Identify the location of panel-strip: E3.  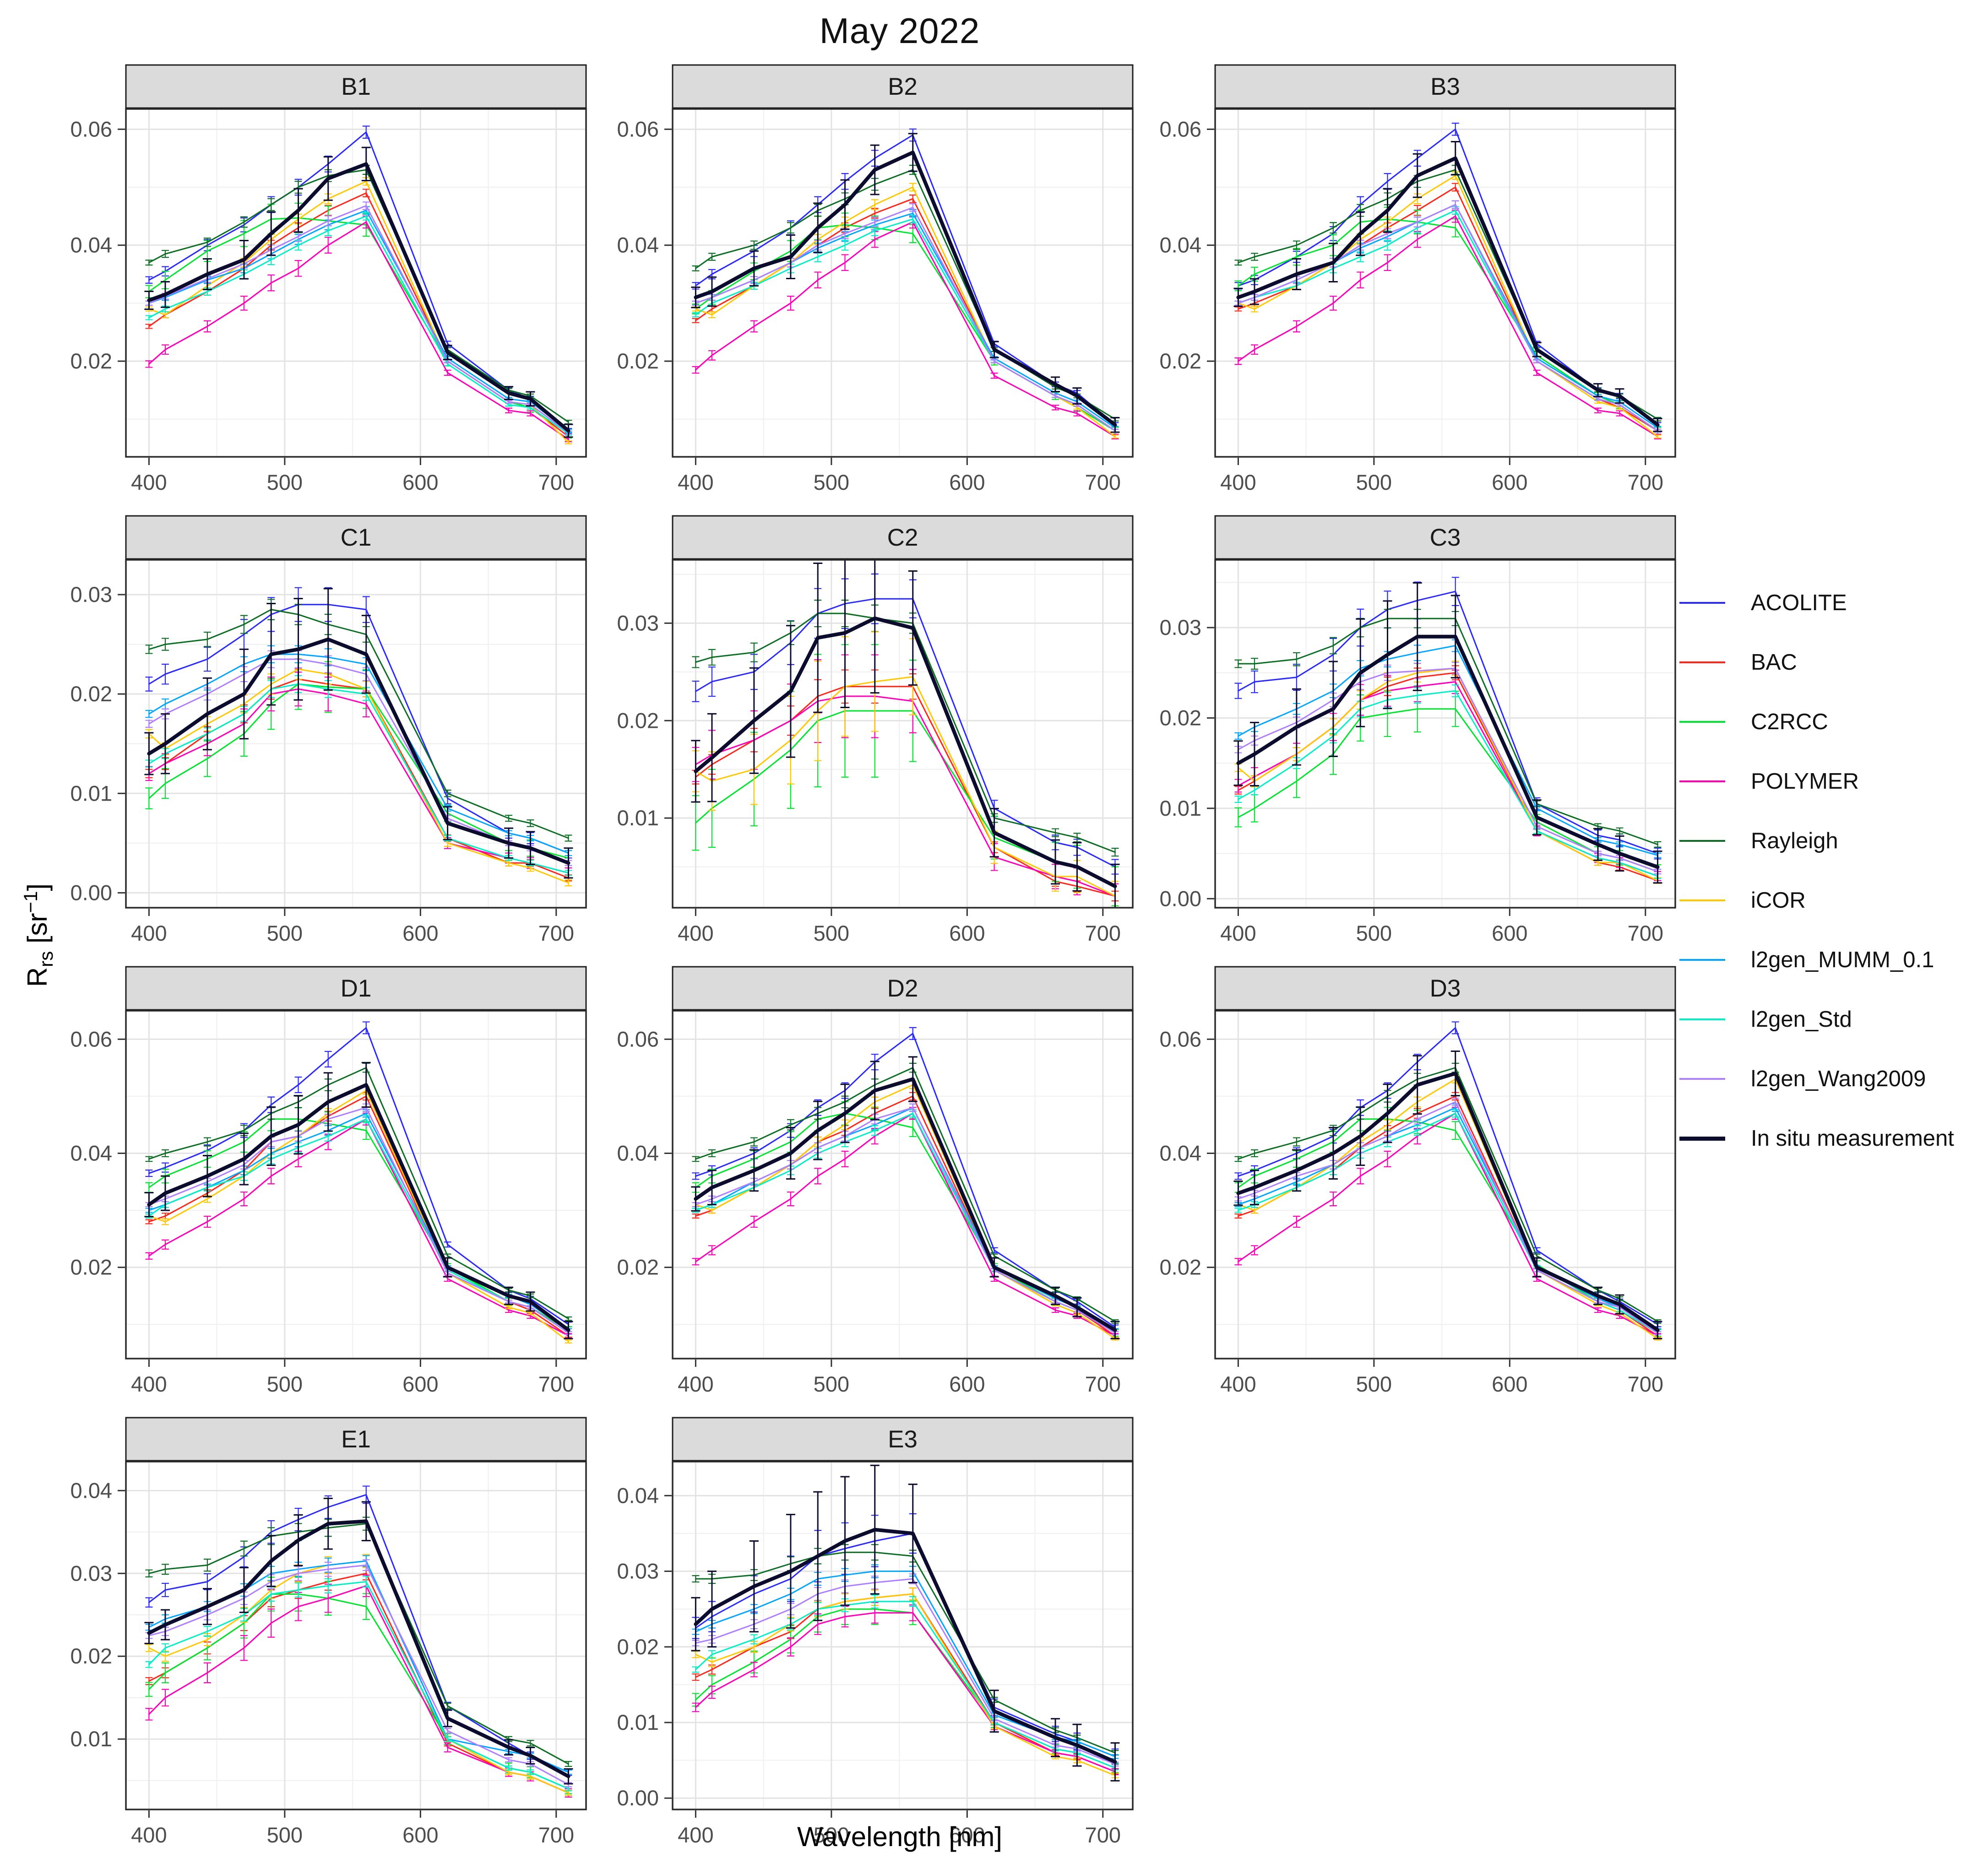
(903, 1439).